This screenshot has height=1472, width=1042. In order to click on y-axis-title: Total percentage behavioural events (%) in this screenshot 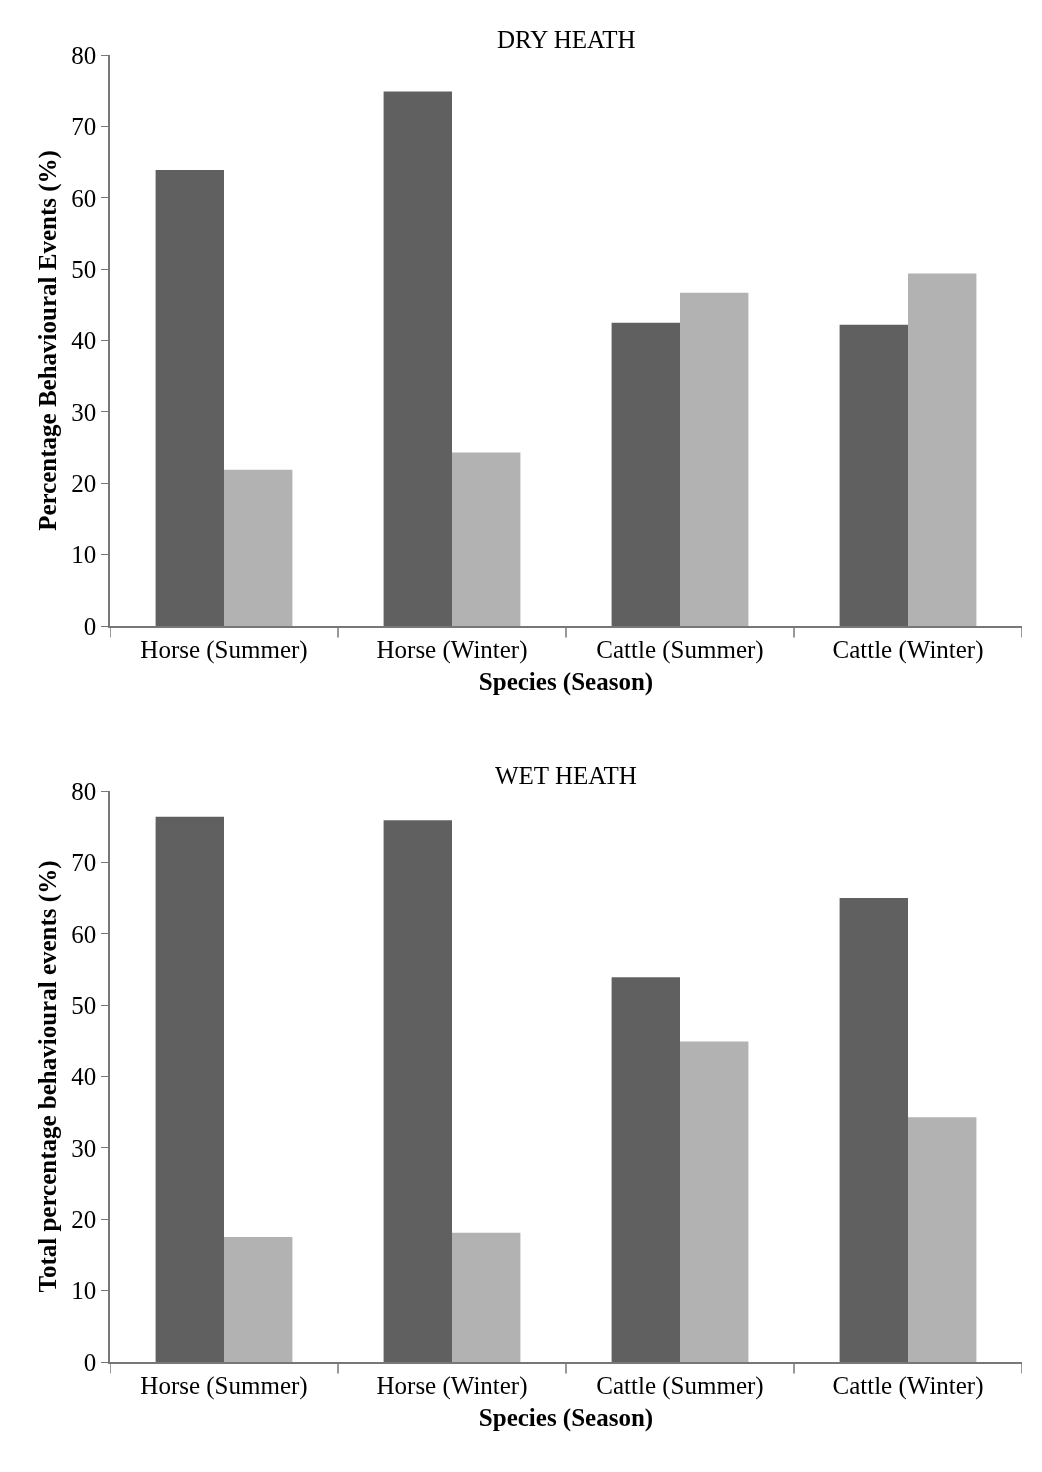, I will do `click(47, 1076)`.